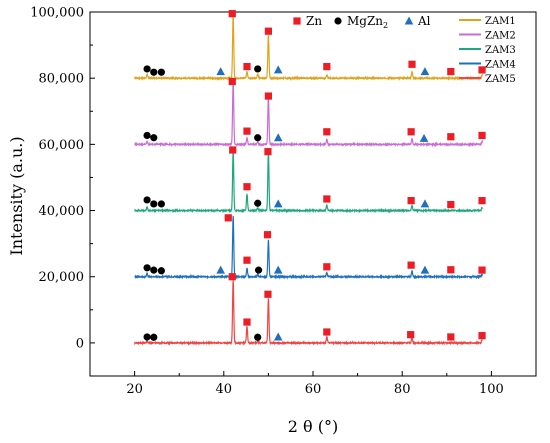 The width and height of the screenshot is (550, 443). What do you see at coordinates (309, 114) in the screenshot?
I see `series-line-zam2` at bounding box center [309, 114].